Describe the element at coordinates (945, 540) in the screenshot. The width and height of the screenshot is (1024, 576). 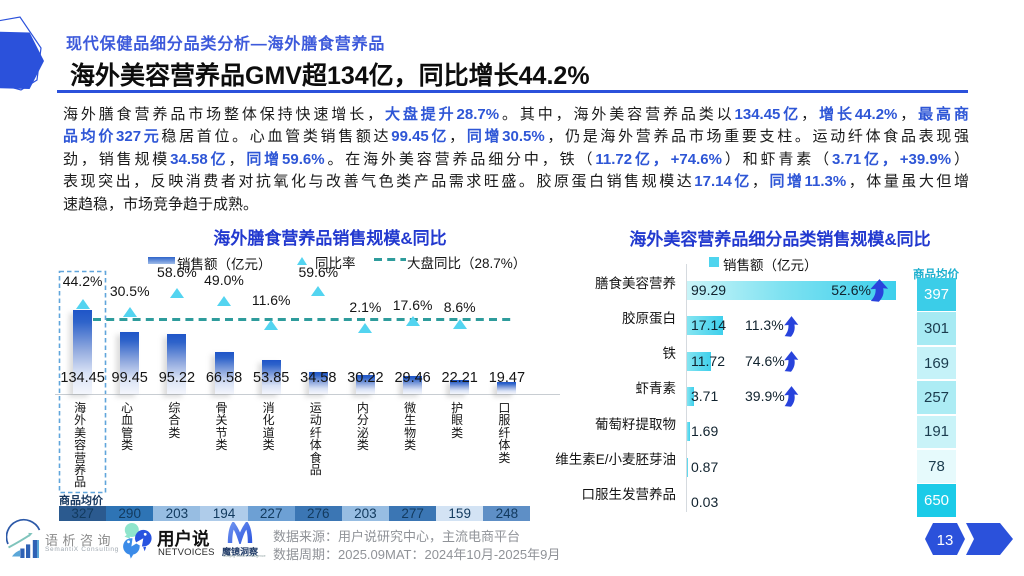
I see `svg-text: 13` at that location.